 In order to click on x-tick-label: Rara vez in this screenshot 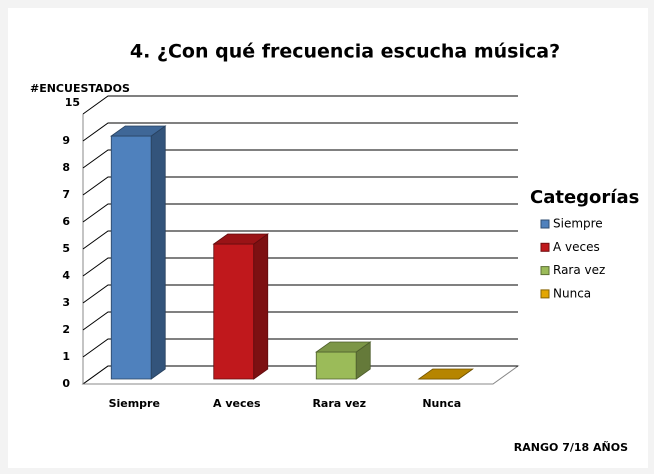, I will do `click(339, 403)`.